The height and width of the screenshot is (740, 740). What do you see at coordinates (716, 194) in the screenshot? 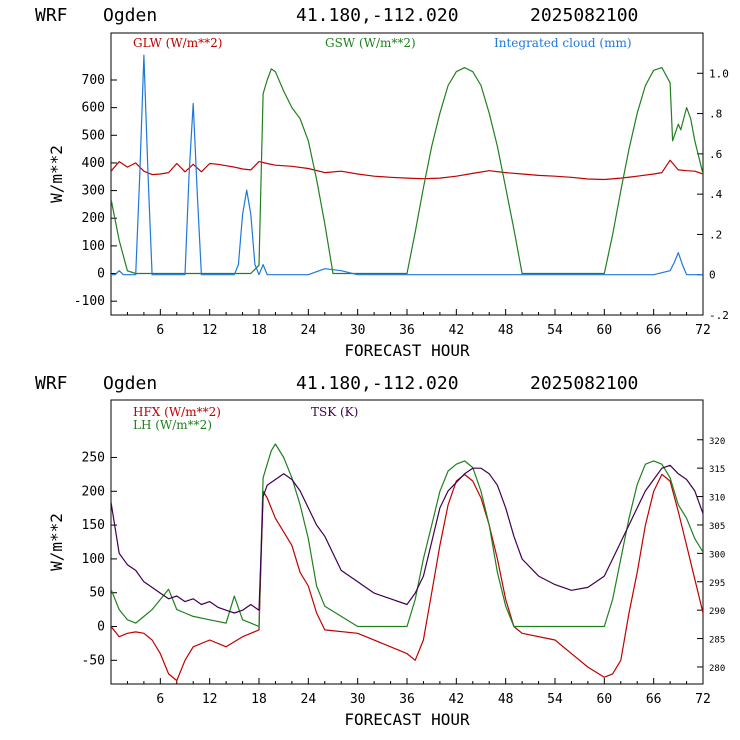
I see `y2-tick-label: .4` at bounding box center [716, 194].